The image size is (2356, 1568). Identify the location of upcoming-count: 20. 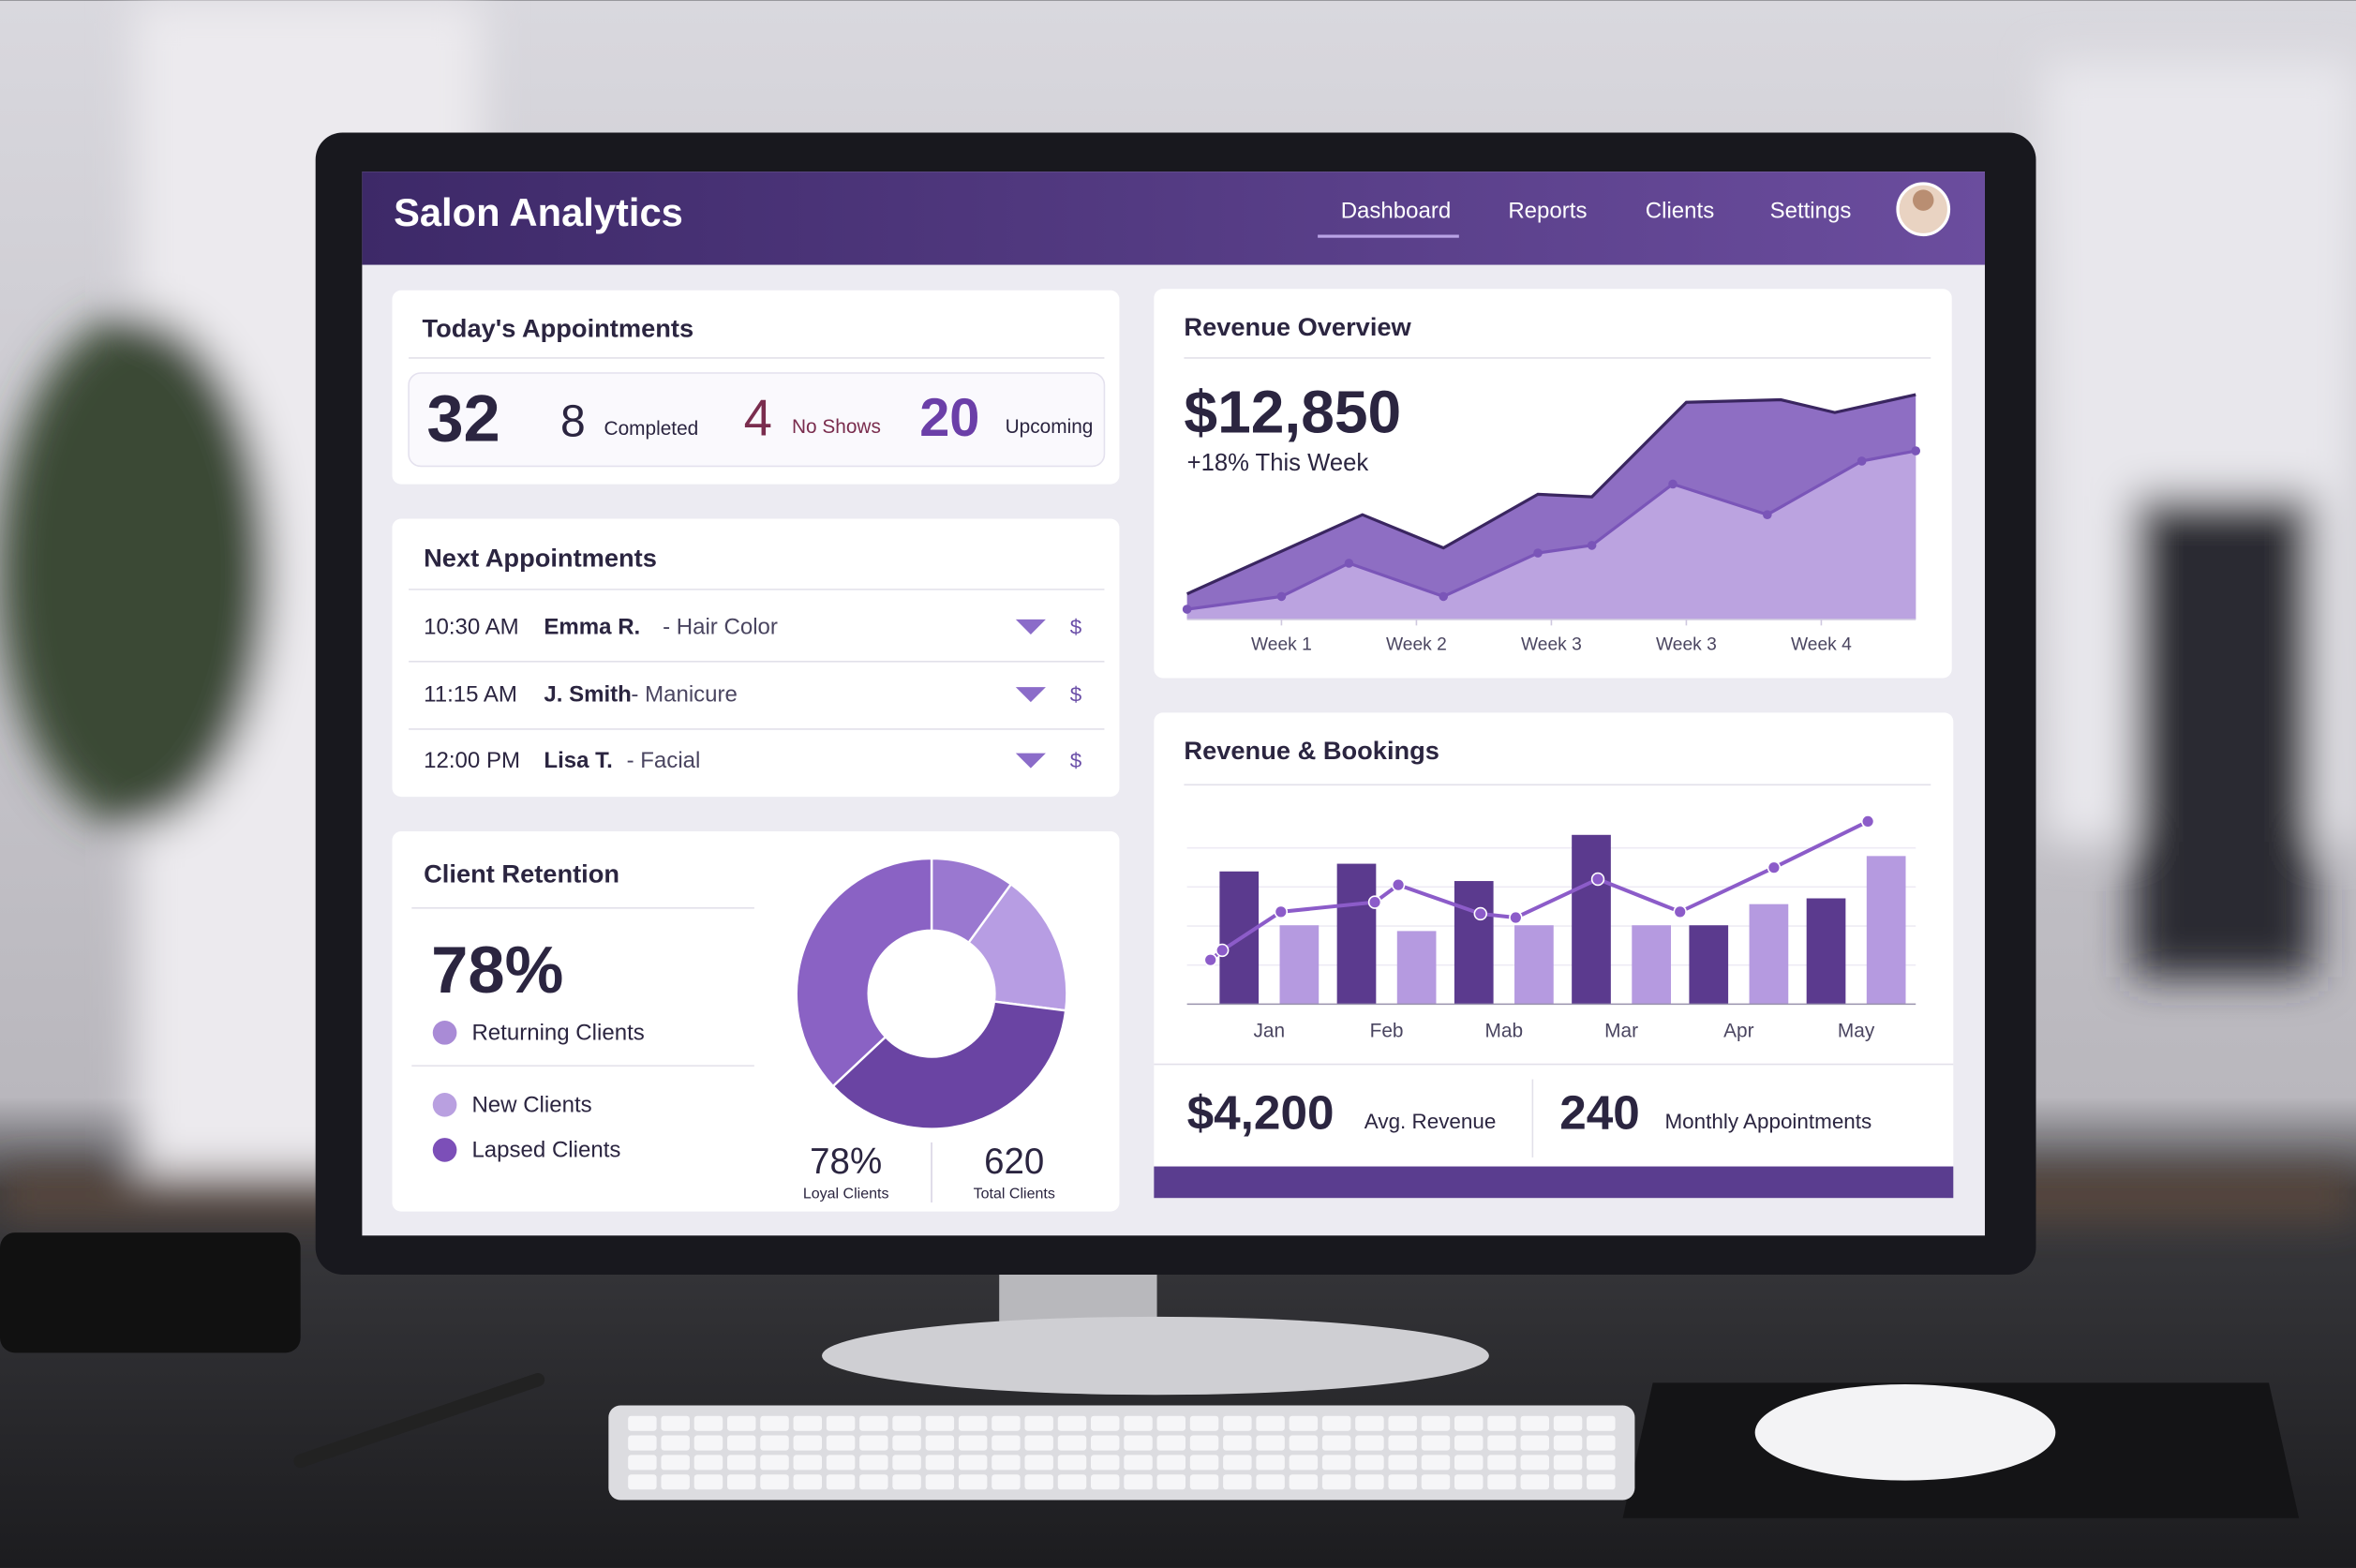
(949, 418).